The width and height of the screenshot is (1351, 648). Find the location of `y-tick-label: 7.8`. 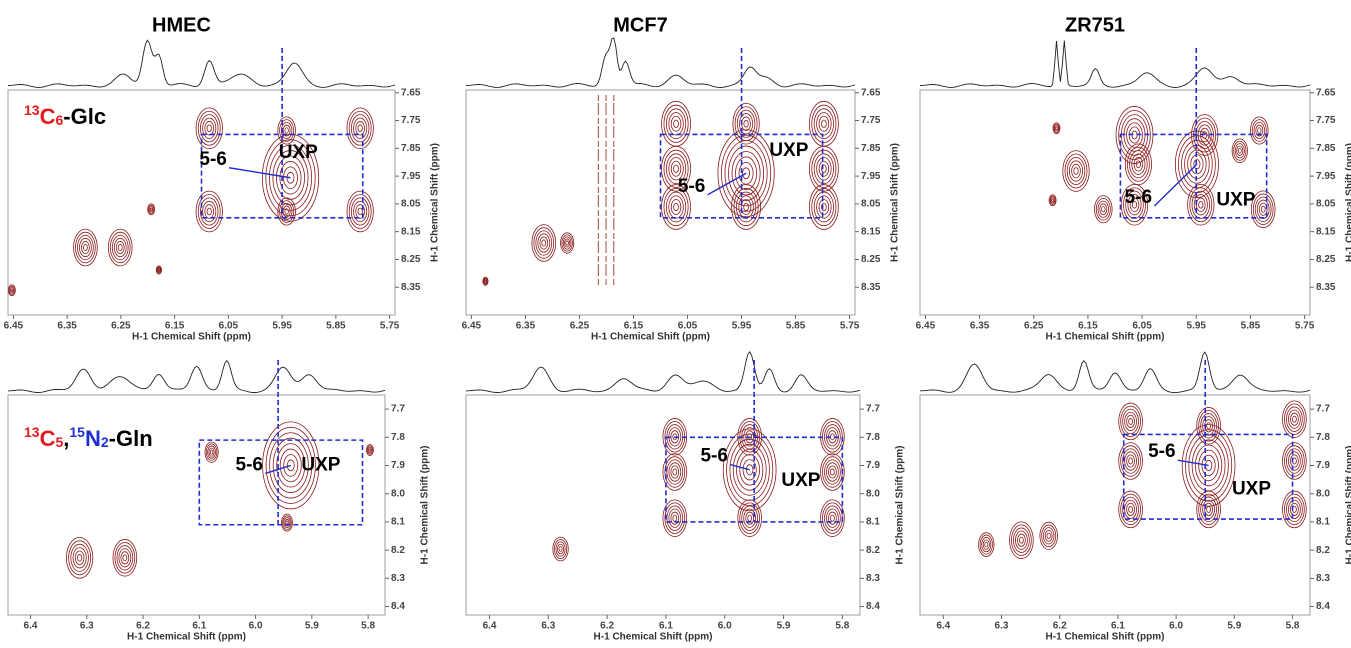

y-tick-label: 7.8 is located at coordinates (1323, 437).